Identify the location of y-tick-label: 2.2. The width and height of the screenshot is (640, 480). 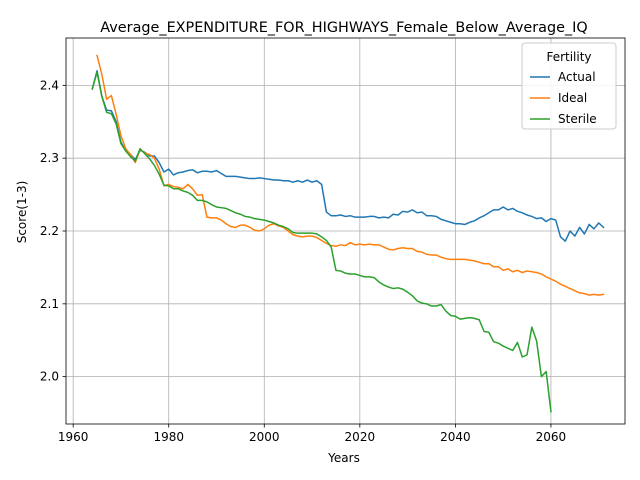
(49, 231).